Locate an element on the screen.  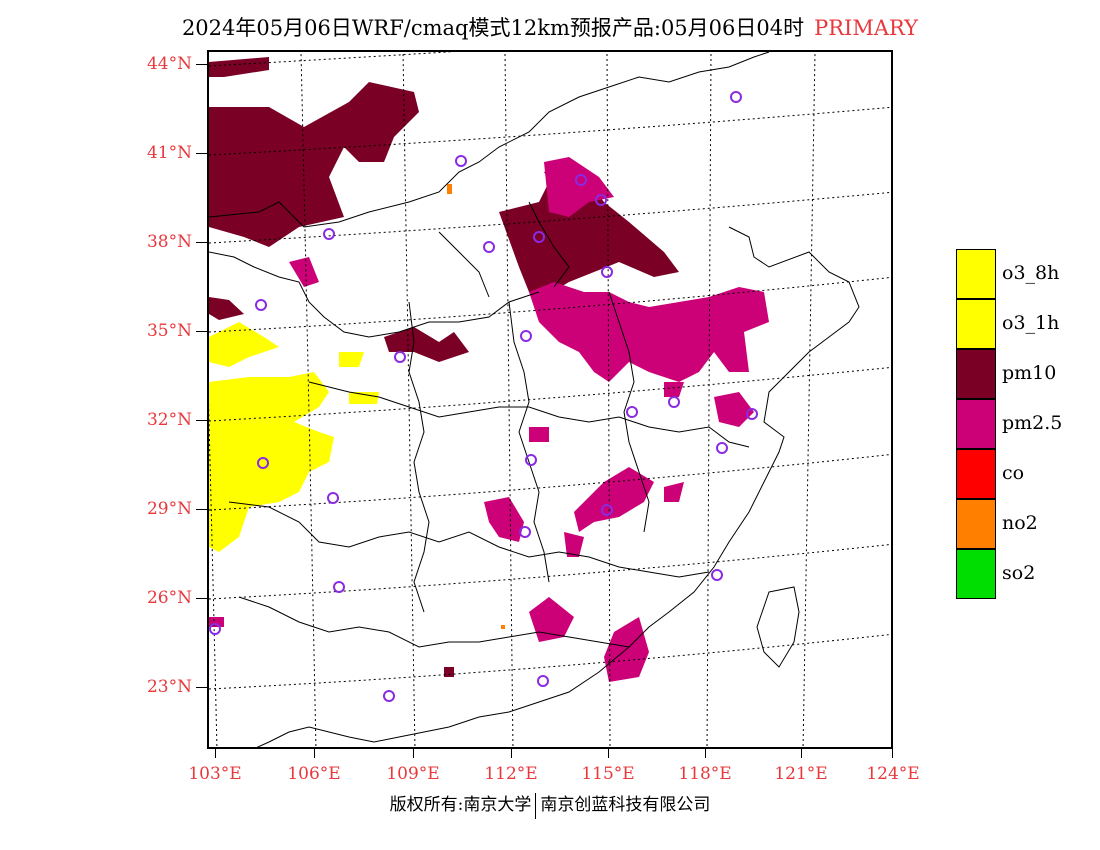
legend-swatch-o3-1h is located at coordinates (976, 324).